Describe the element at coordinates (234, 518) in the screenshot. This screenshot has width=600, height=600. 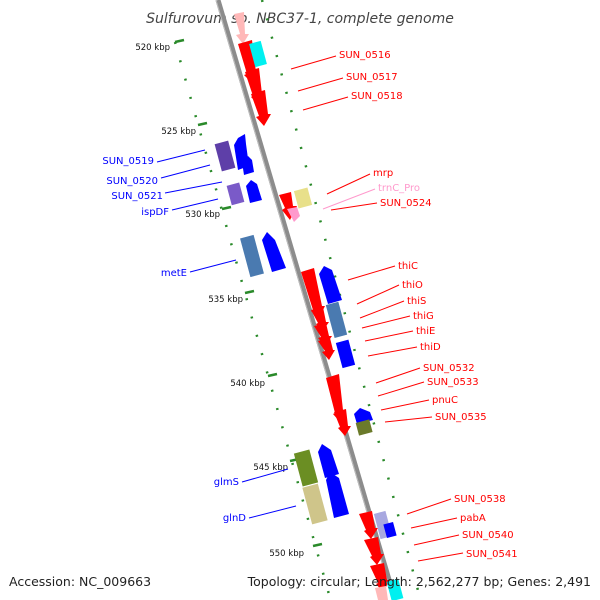
I see `gene-label: glnD` at that location.